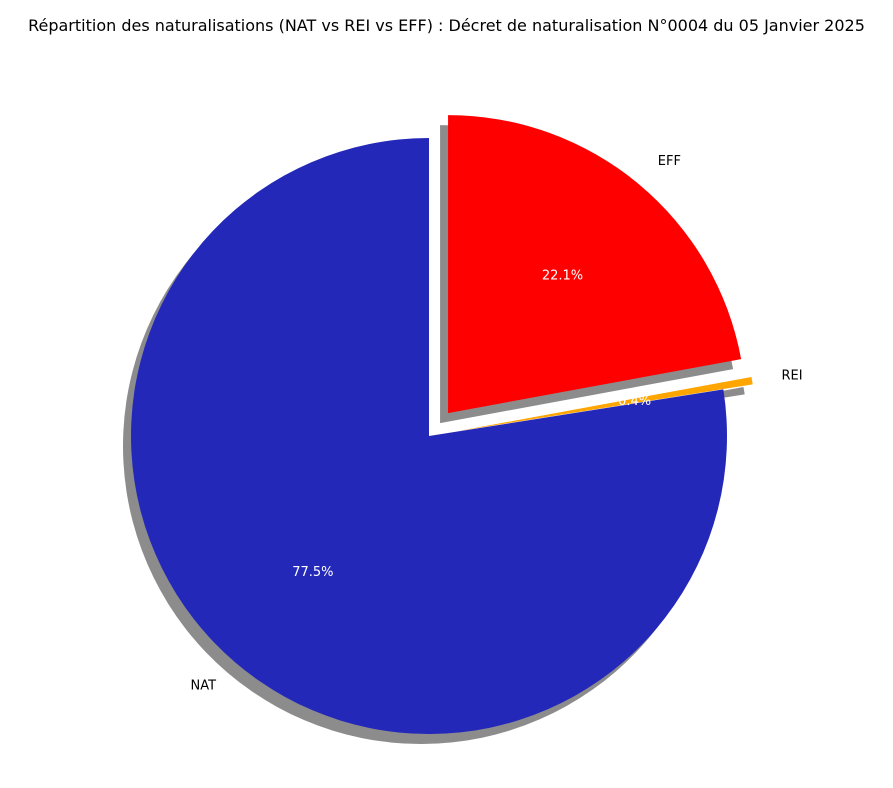  I want to click on slice-label-nat: NAT, so click(204, 685).